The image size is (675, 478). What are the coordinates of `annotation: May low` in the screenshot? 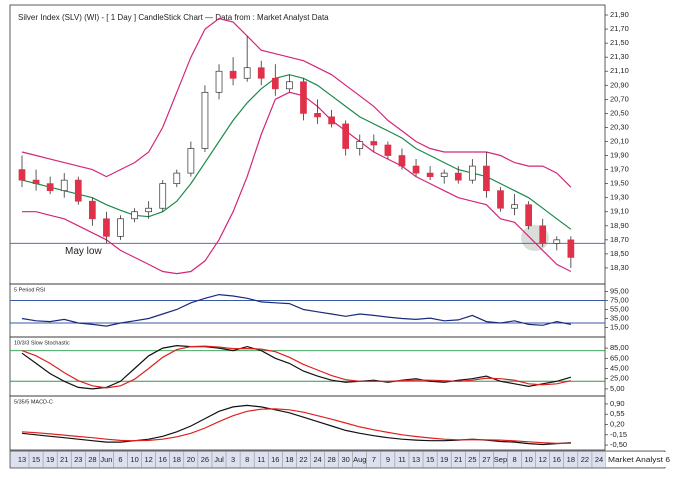 It's located at (83, 251).